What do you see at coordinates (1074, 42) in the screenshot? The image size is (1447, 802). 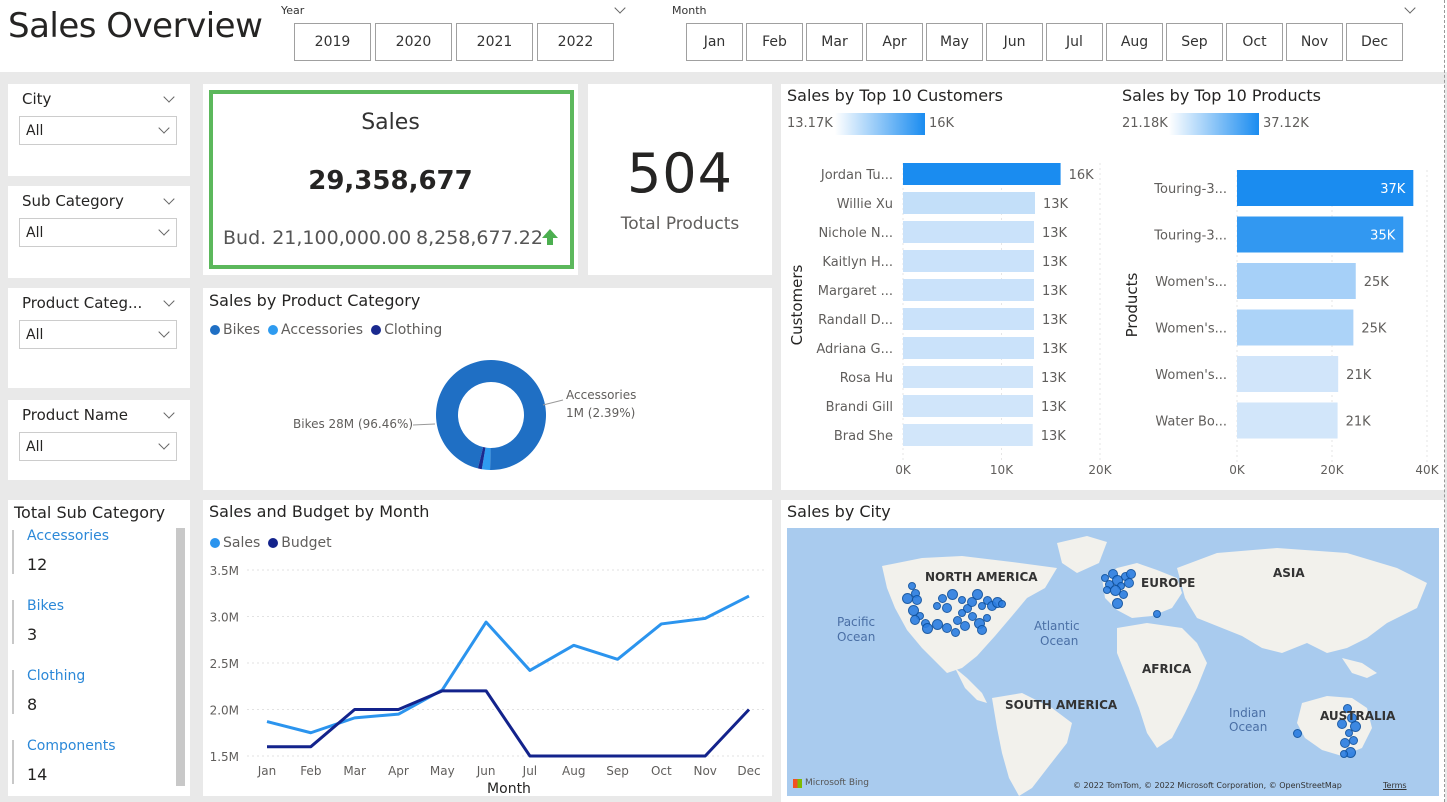 I see `month-tile-jul: Jul` at bounding box center [1074, 42].